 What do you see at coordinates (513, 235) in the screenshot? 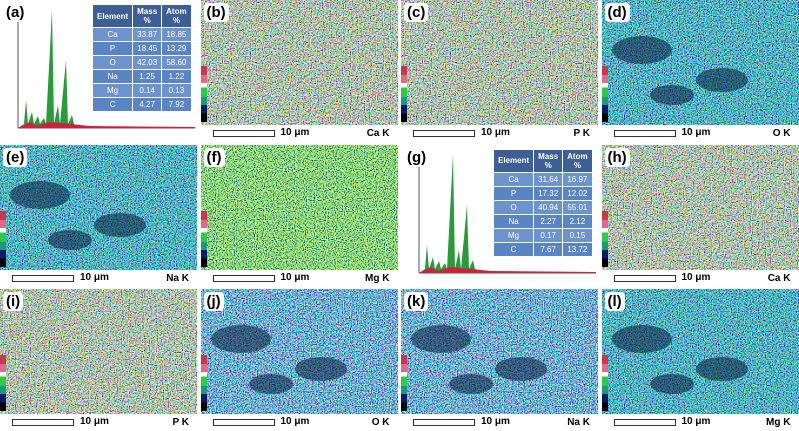
I see `table-cell: Mg` at bounding box center [513, 235].